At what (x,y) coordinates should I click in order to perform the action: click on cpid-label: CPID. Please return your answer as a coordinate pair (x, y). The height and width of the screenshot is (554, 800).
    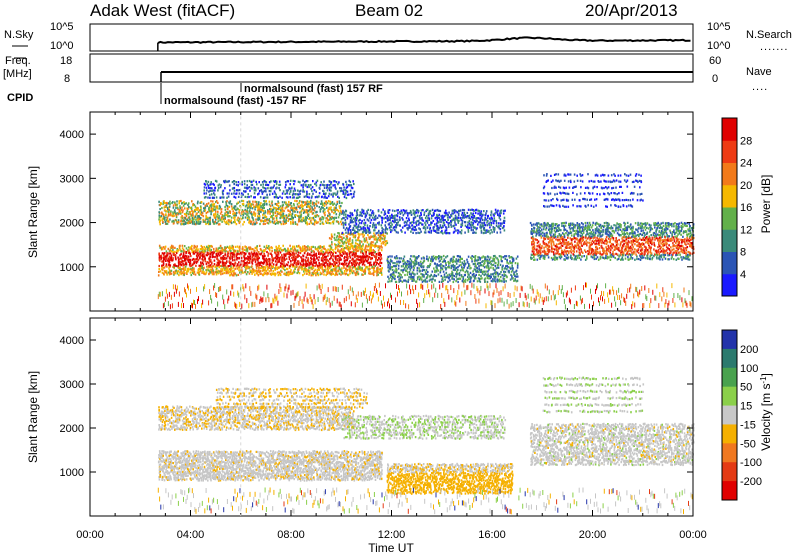
    Looking at the image, I should click on (20, 98).